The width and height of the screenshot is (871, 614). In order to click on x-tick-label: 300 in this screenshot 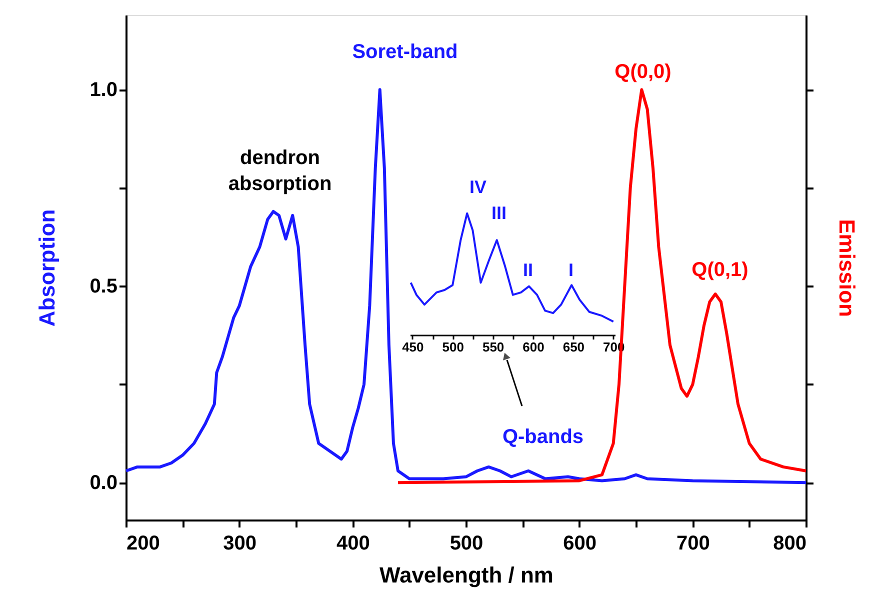, I will do `click(240, 543)`.